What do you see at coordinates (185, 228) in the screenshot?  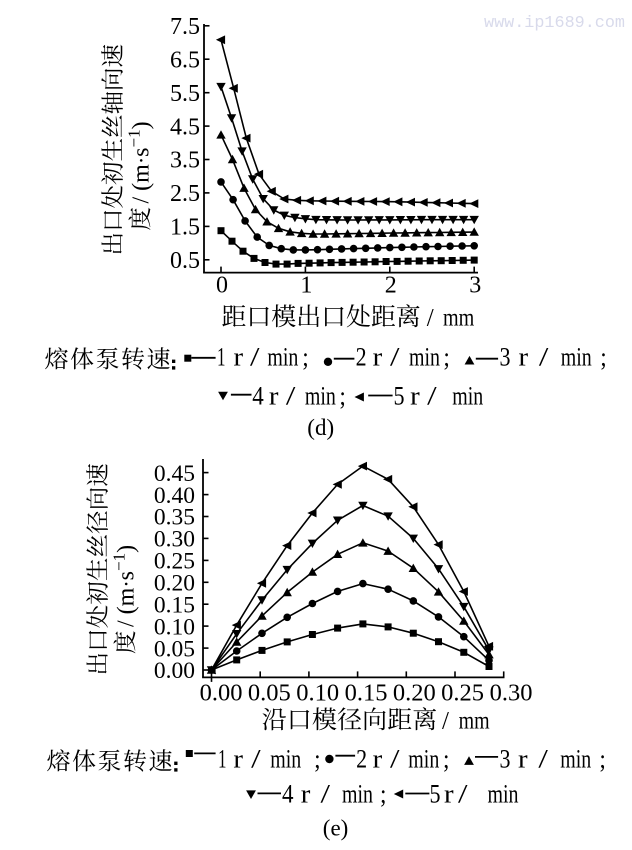 I see `svg-text: 1.5` at bounding box center [185, 228].